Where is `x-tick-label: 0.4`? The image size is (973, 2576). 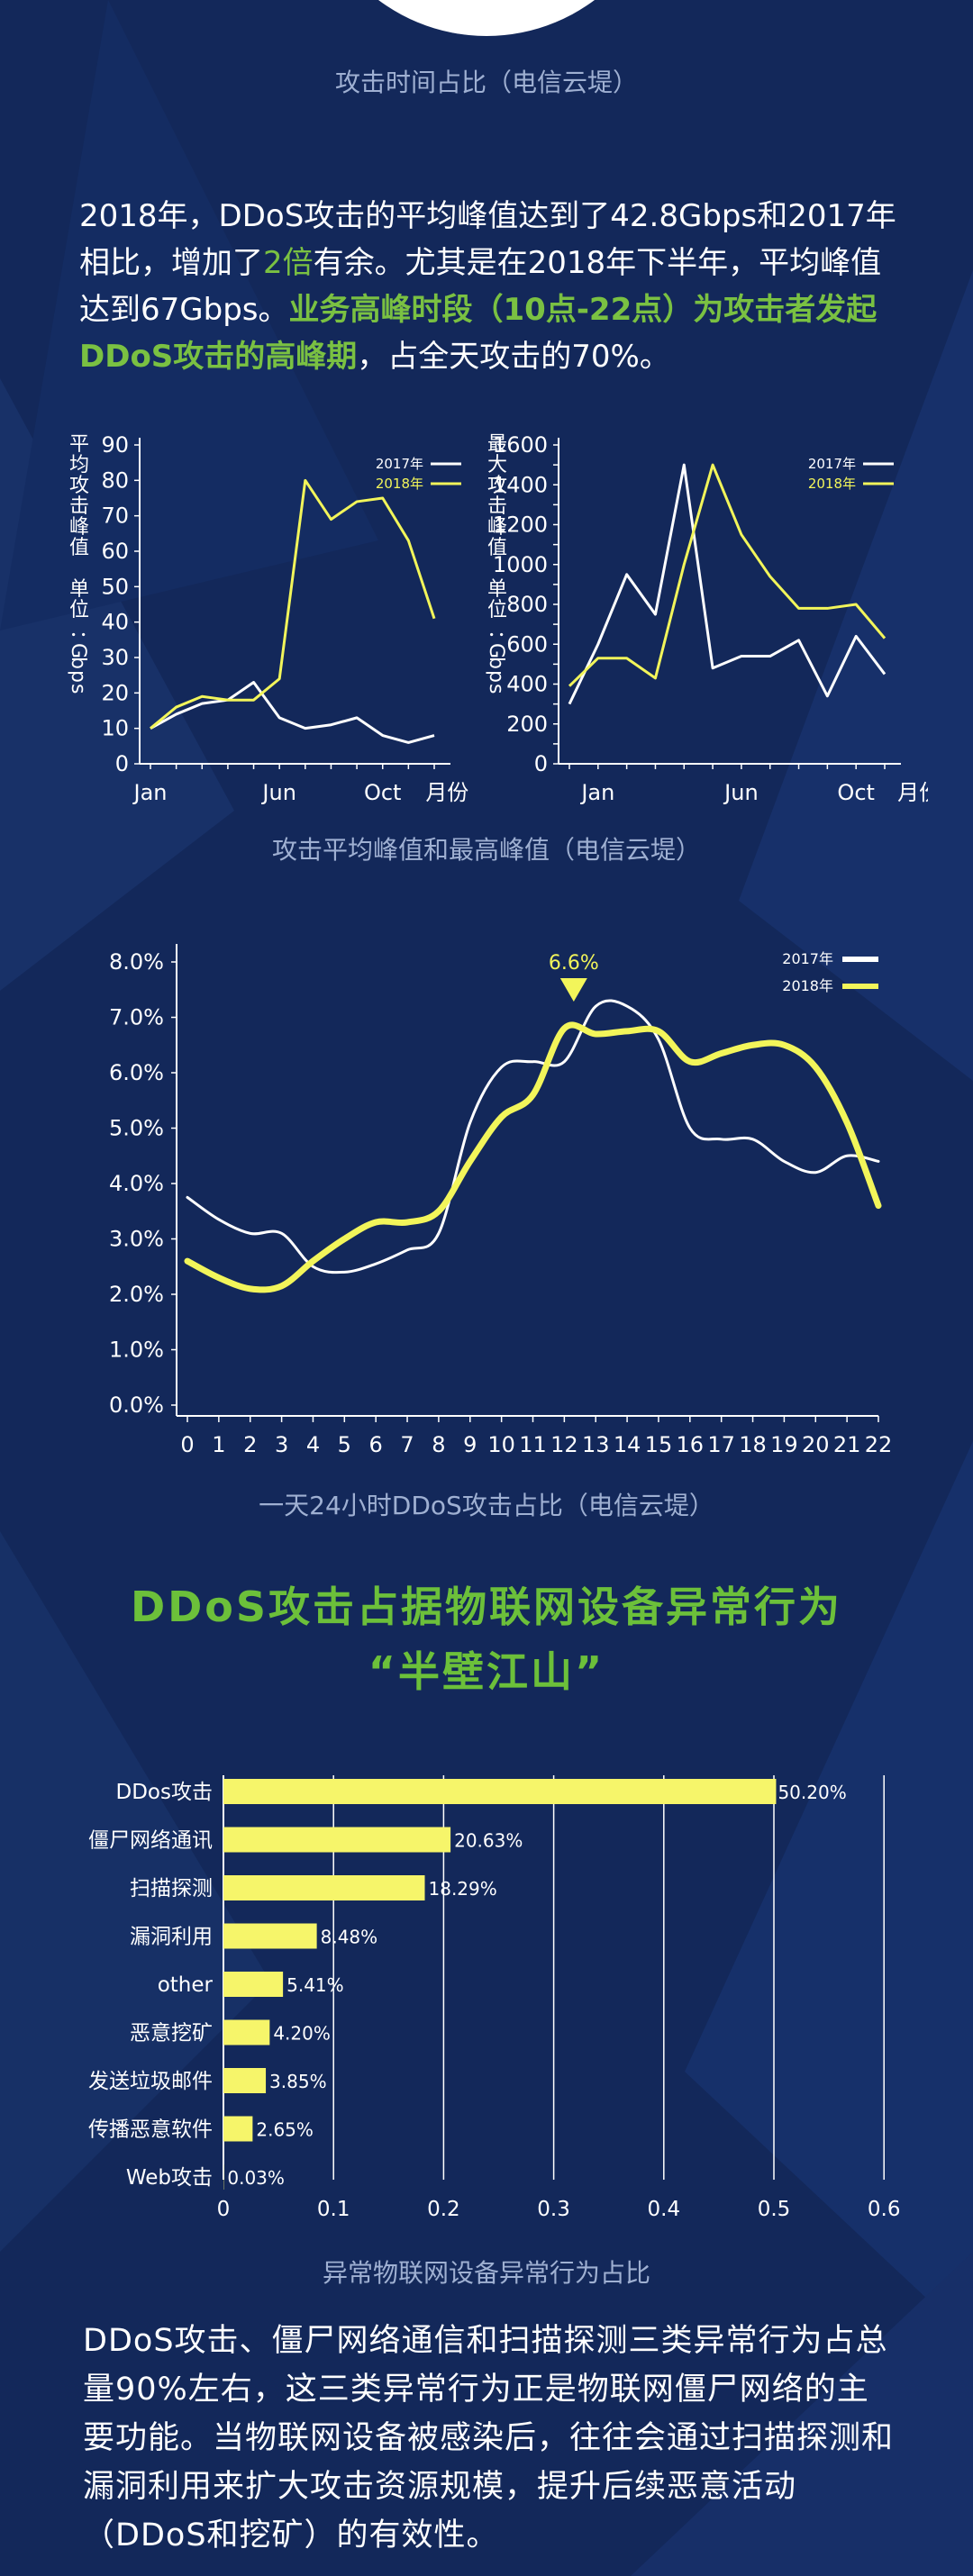 x-tick-label: 0.4 is located at coordinates (664, 2209).